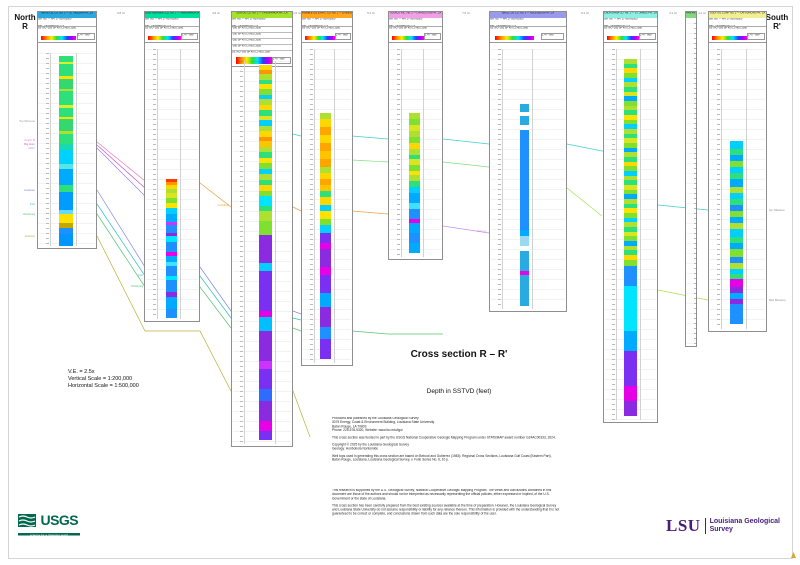 The width and height of the screenshot is (800, 565). What do you see at coordinates (481, 231) in the screenshot?
I see `formation-label: Marg A` at bounding box center [481, 231].